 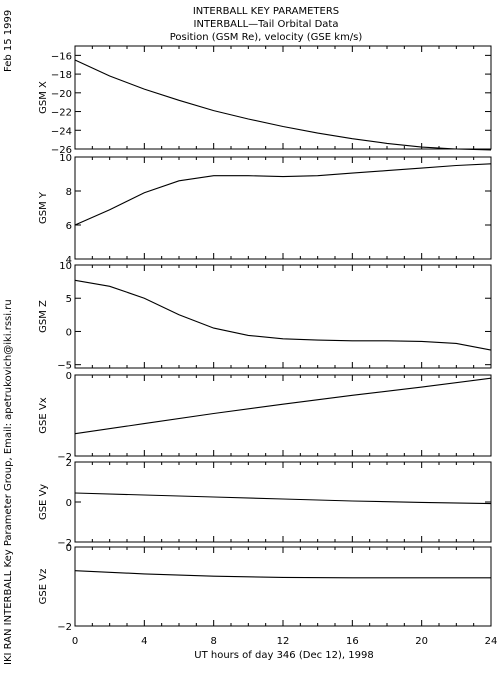 I want to click on panel-gse-vx: 0 −2 GSE Vx, so click(x=265, y=417).